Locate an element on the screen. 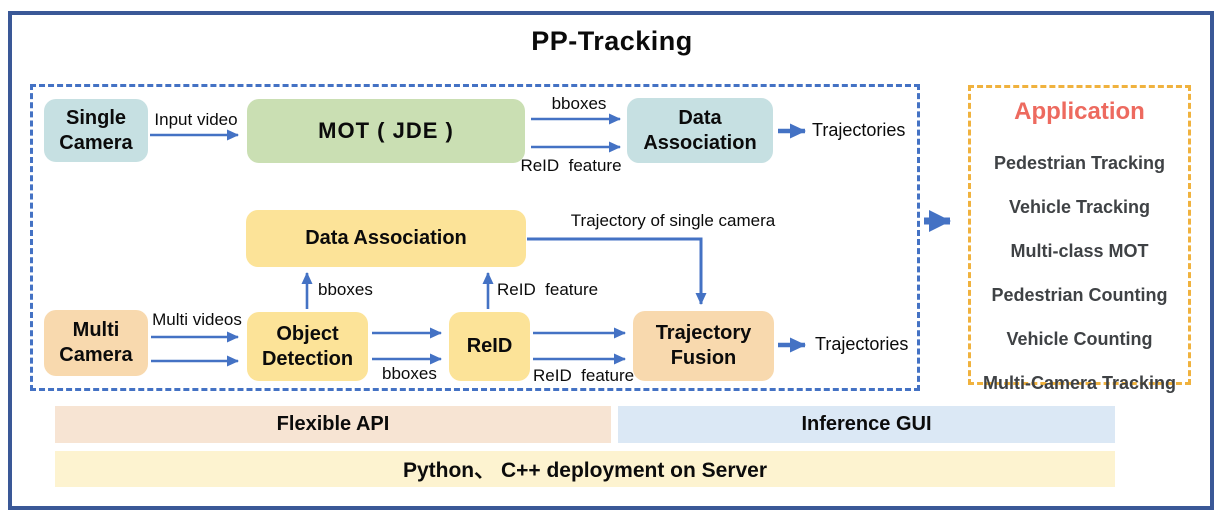 The height and width of the screenshot is (514, 1224). app-item-vehicle-counting: Vehicle Counting is located at coordinates (1079, 339).